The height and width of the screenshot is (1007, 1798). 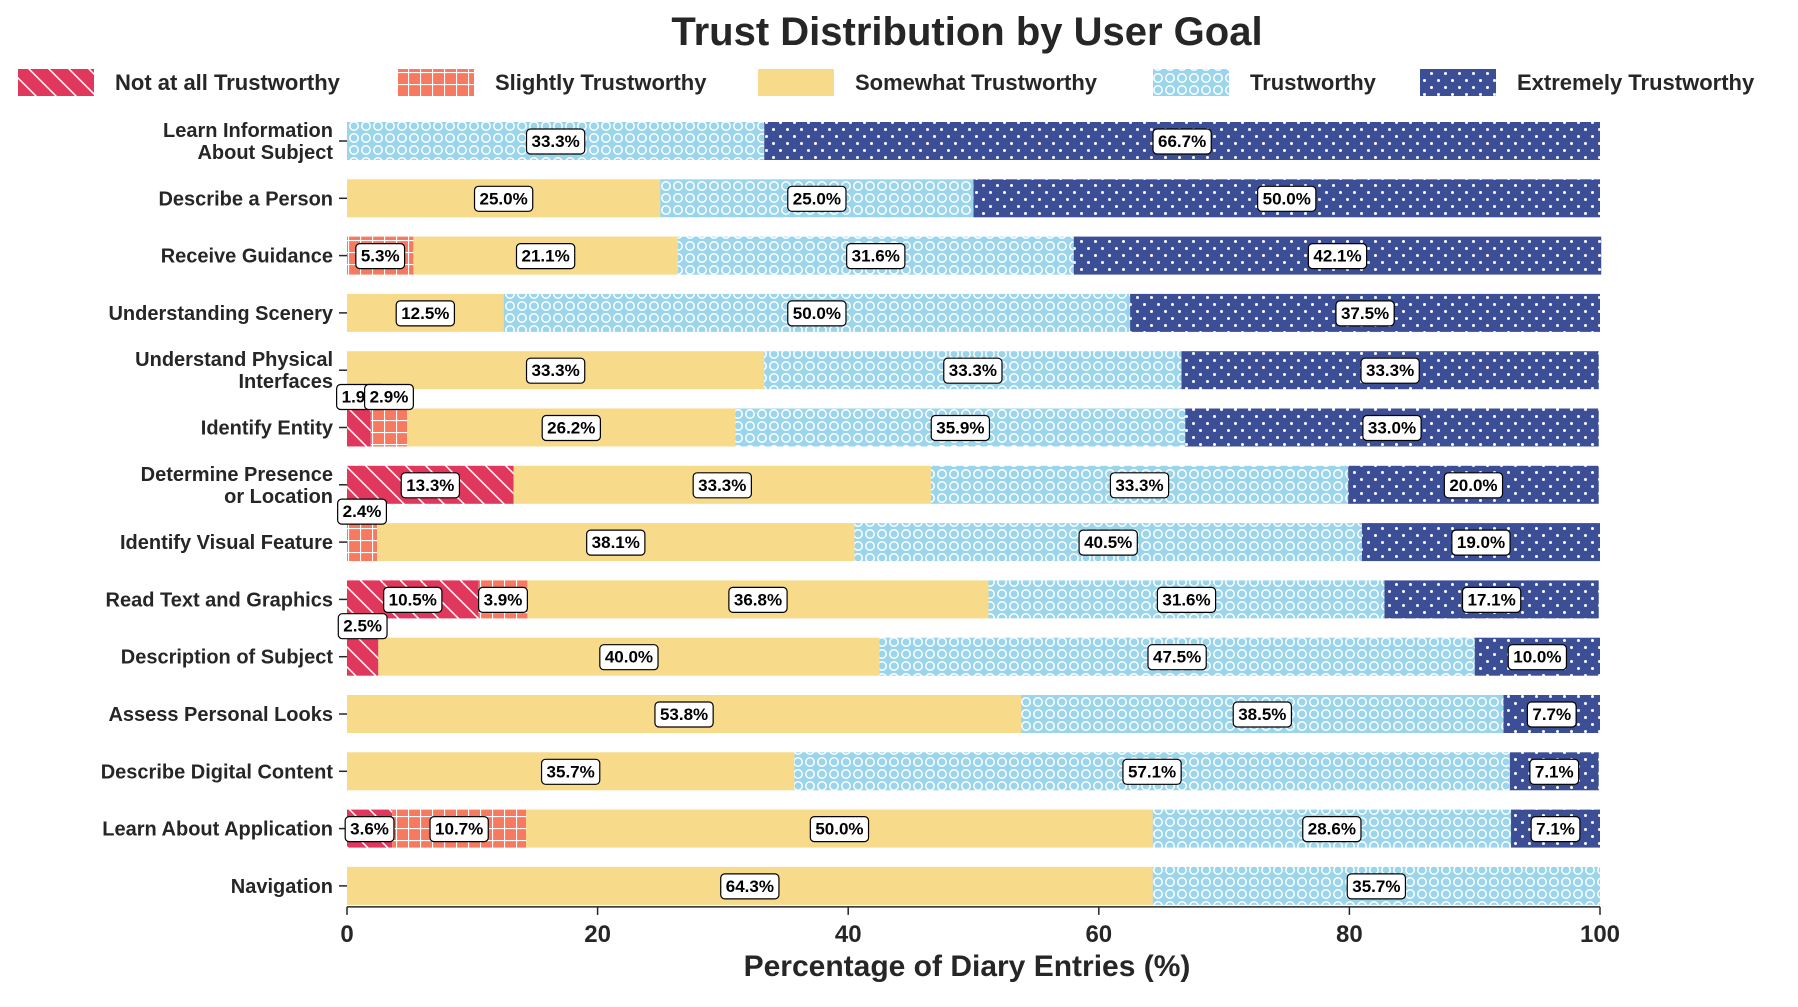 I want to click on x-tick-label: 0, so click(x=346, y=934).